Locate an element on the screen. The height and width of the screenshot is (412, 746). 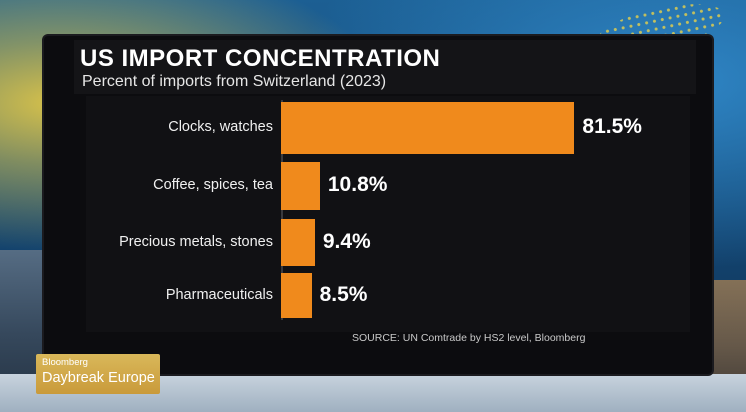
show-bug is located at coordinates (98, 374).